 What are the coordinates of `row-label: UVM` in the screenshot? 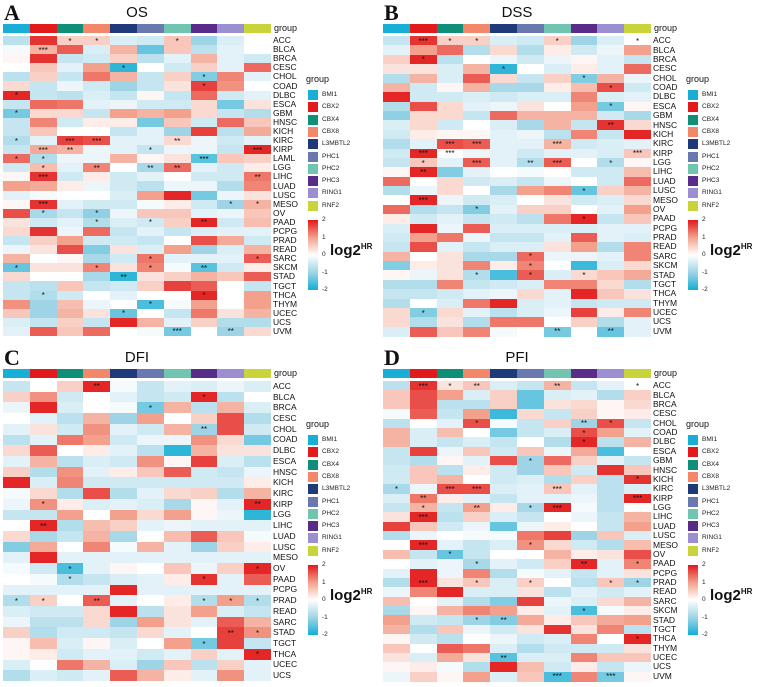 It's located at (282, 330).